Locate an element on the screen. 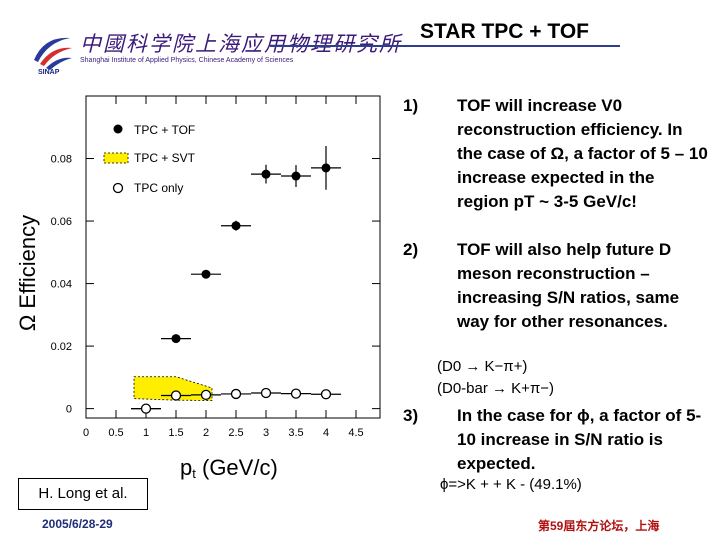  x-tick-label: 3.5 is located at coordinates (295, 433).